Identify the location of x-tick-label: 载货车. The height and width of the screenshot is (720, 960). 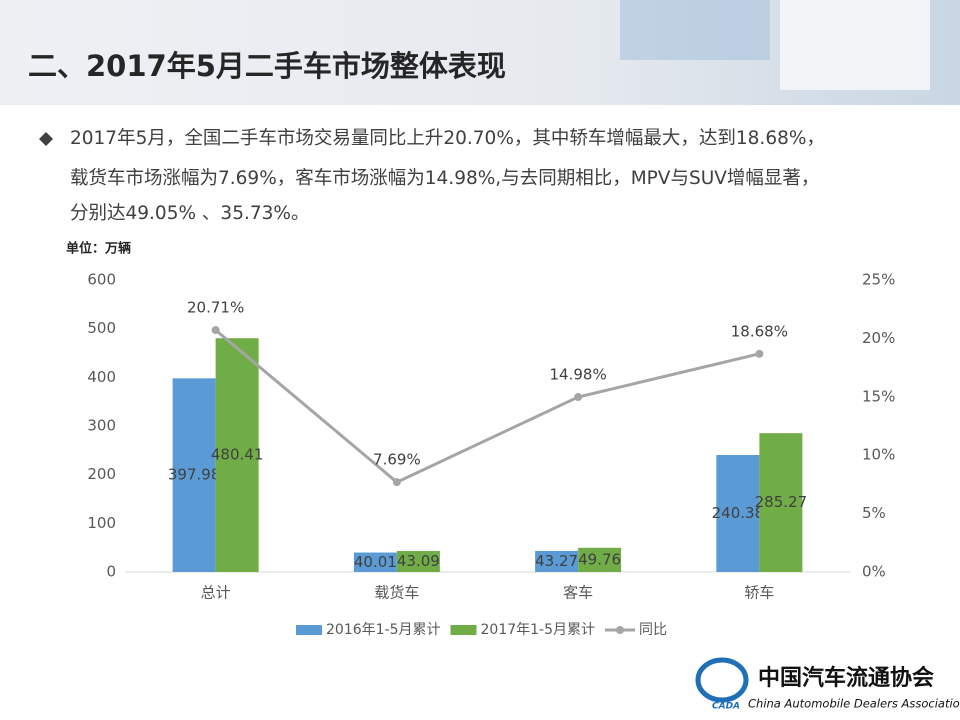
(396, 593).